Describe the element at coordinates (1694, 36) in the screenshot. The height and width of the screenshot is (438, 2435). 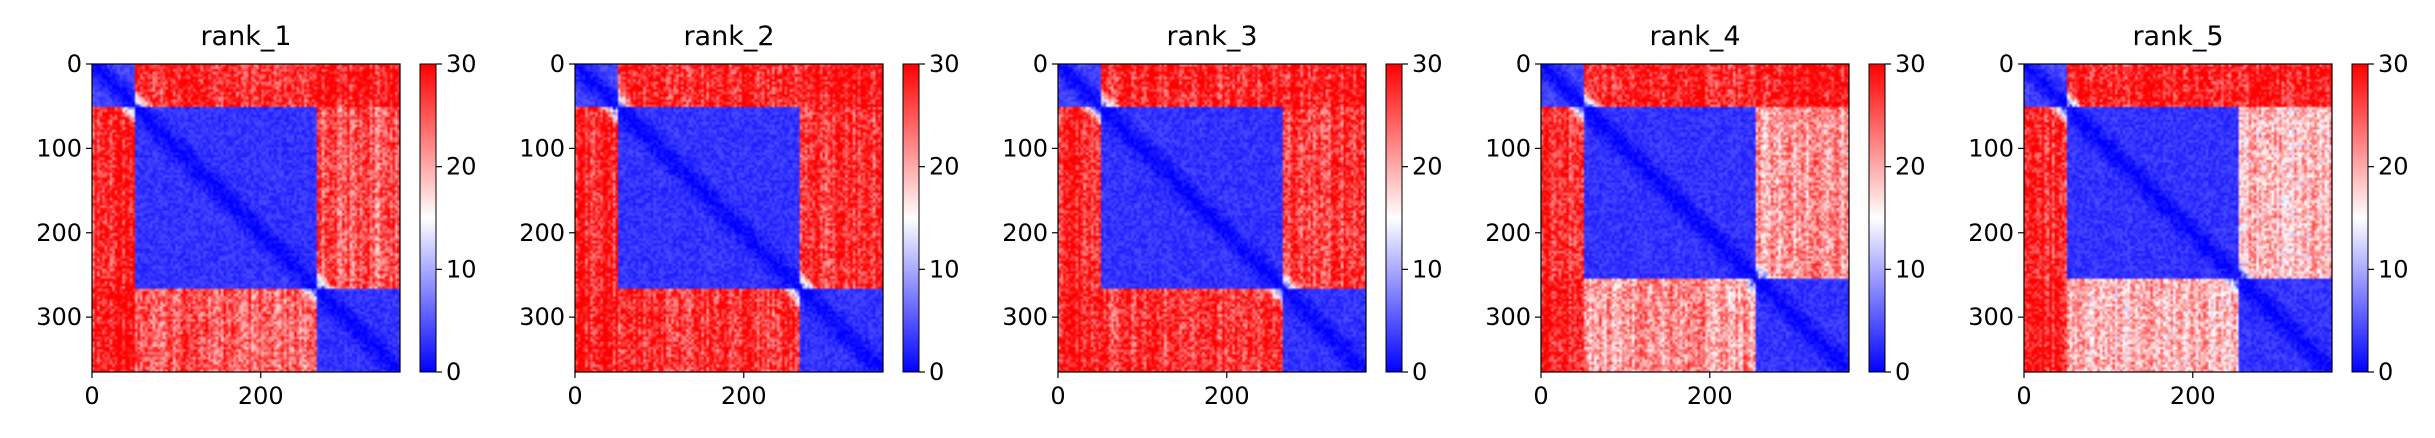
I see `panel-title: rank_4` at that location.